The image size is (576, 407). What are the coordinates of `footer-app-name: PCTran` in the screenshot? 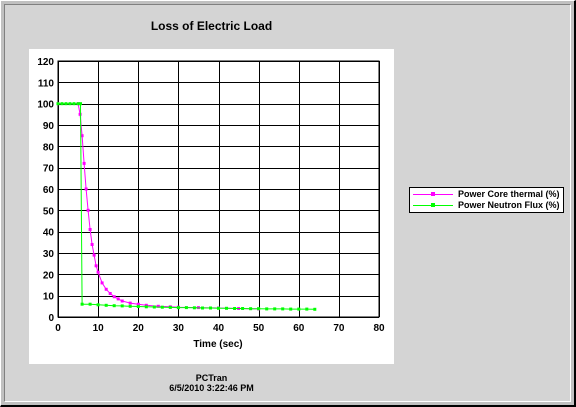 It's located at (211, 378).